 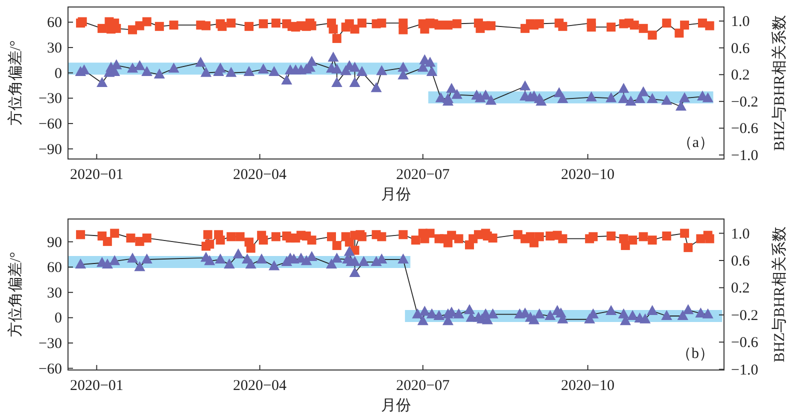 I want to click on y-tick-label: −90, so click(x=50, y=150).